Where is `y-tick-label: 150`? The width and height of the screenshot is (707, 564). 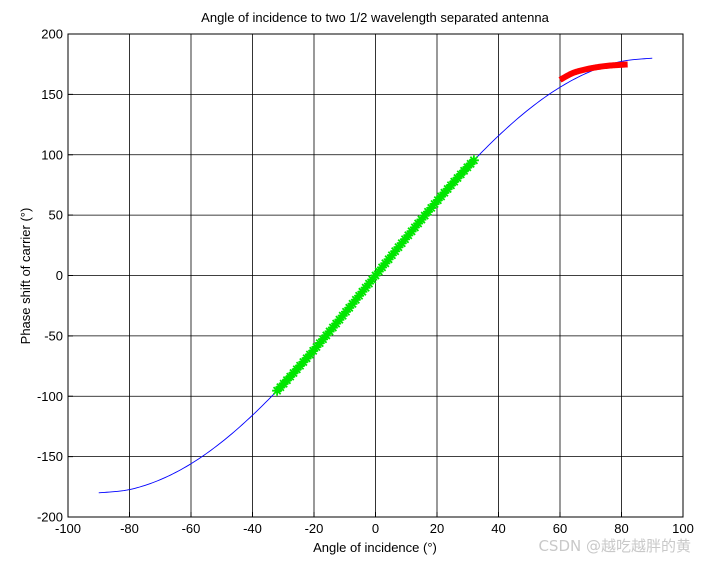
y-tick-label: 150 is located at coordinates (52, 94).